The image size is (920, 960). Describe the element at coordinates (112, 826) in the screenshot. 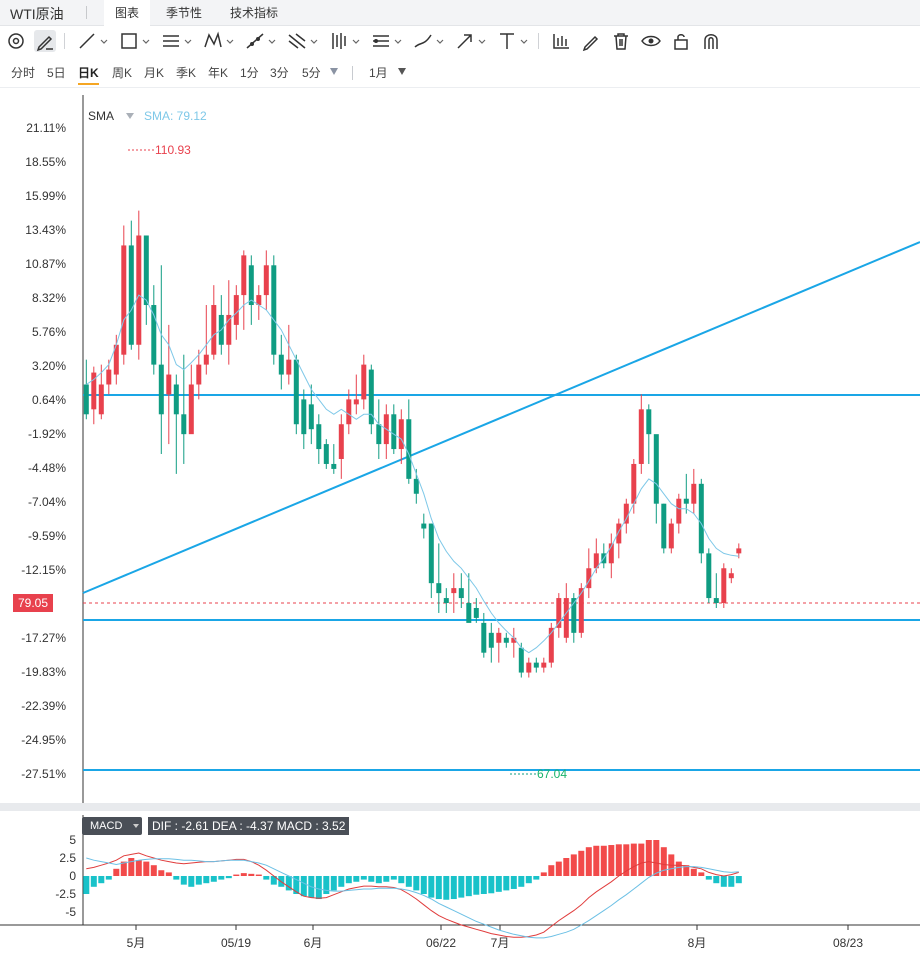

I see `macd-indicator-select: MACD` at that location.